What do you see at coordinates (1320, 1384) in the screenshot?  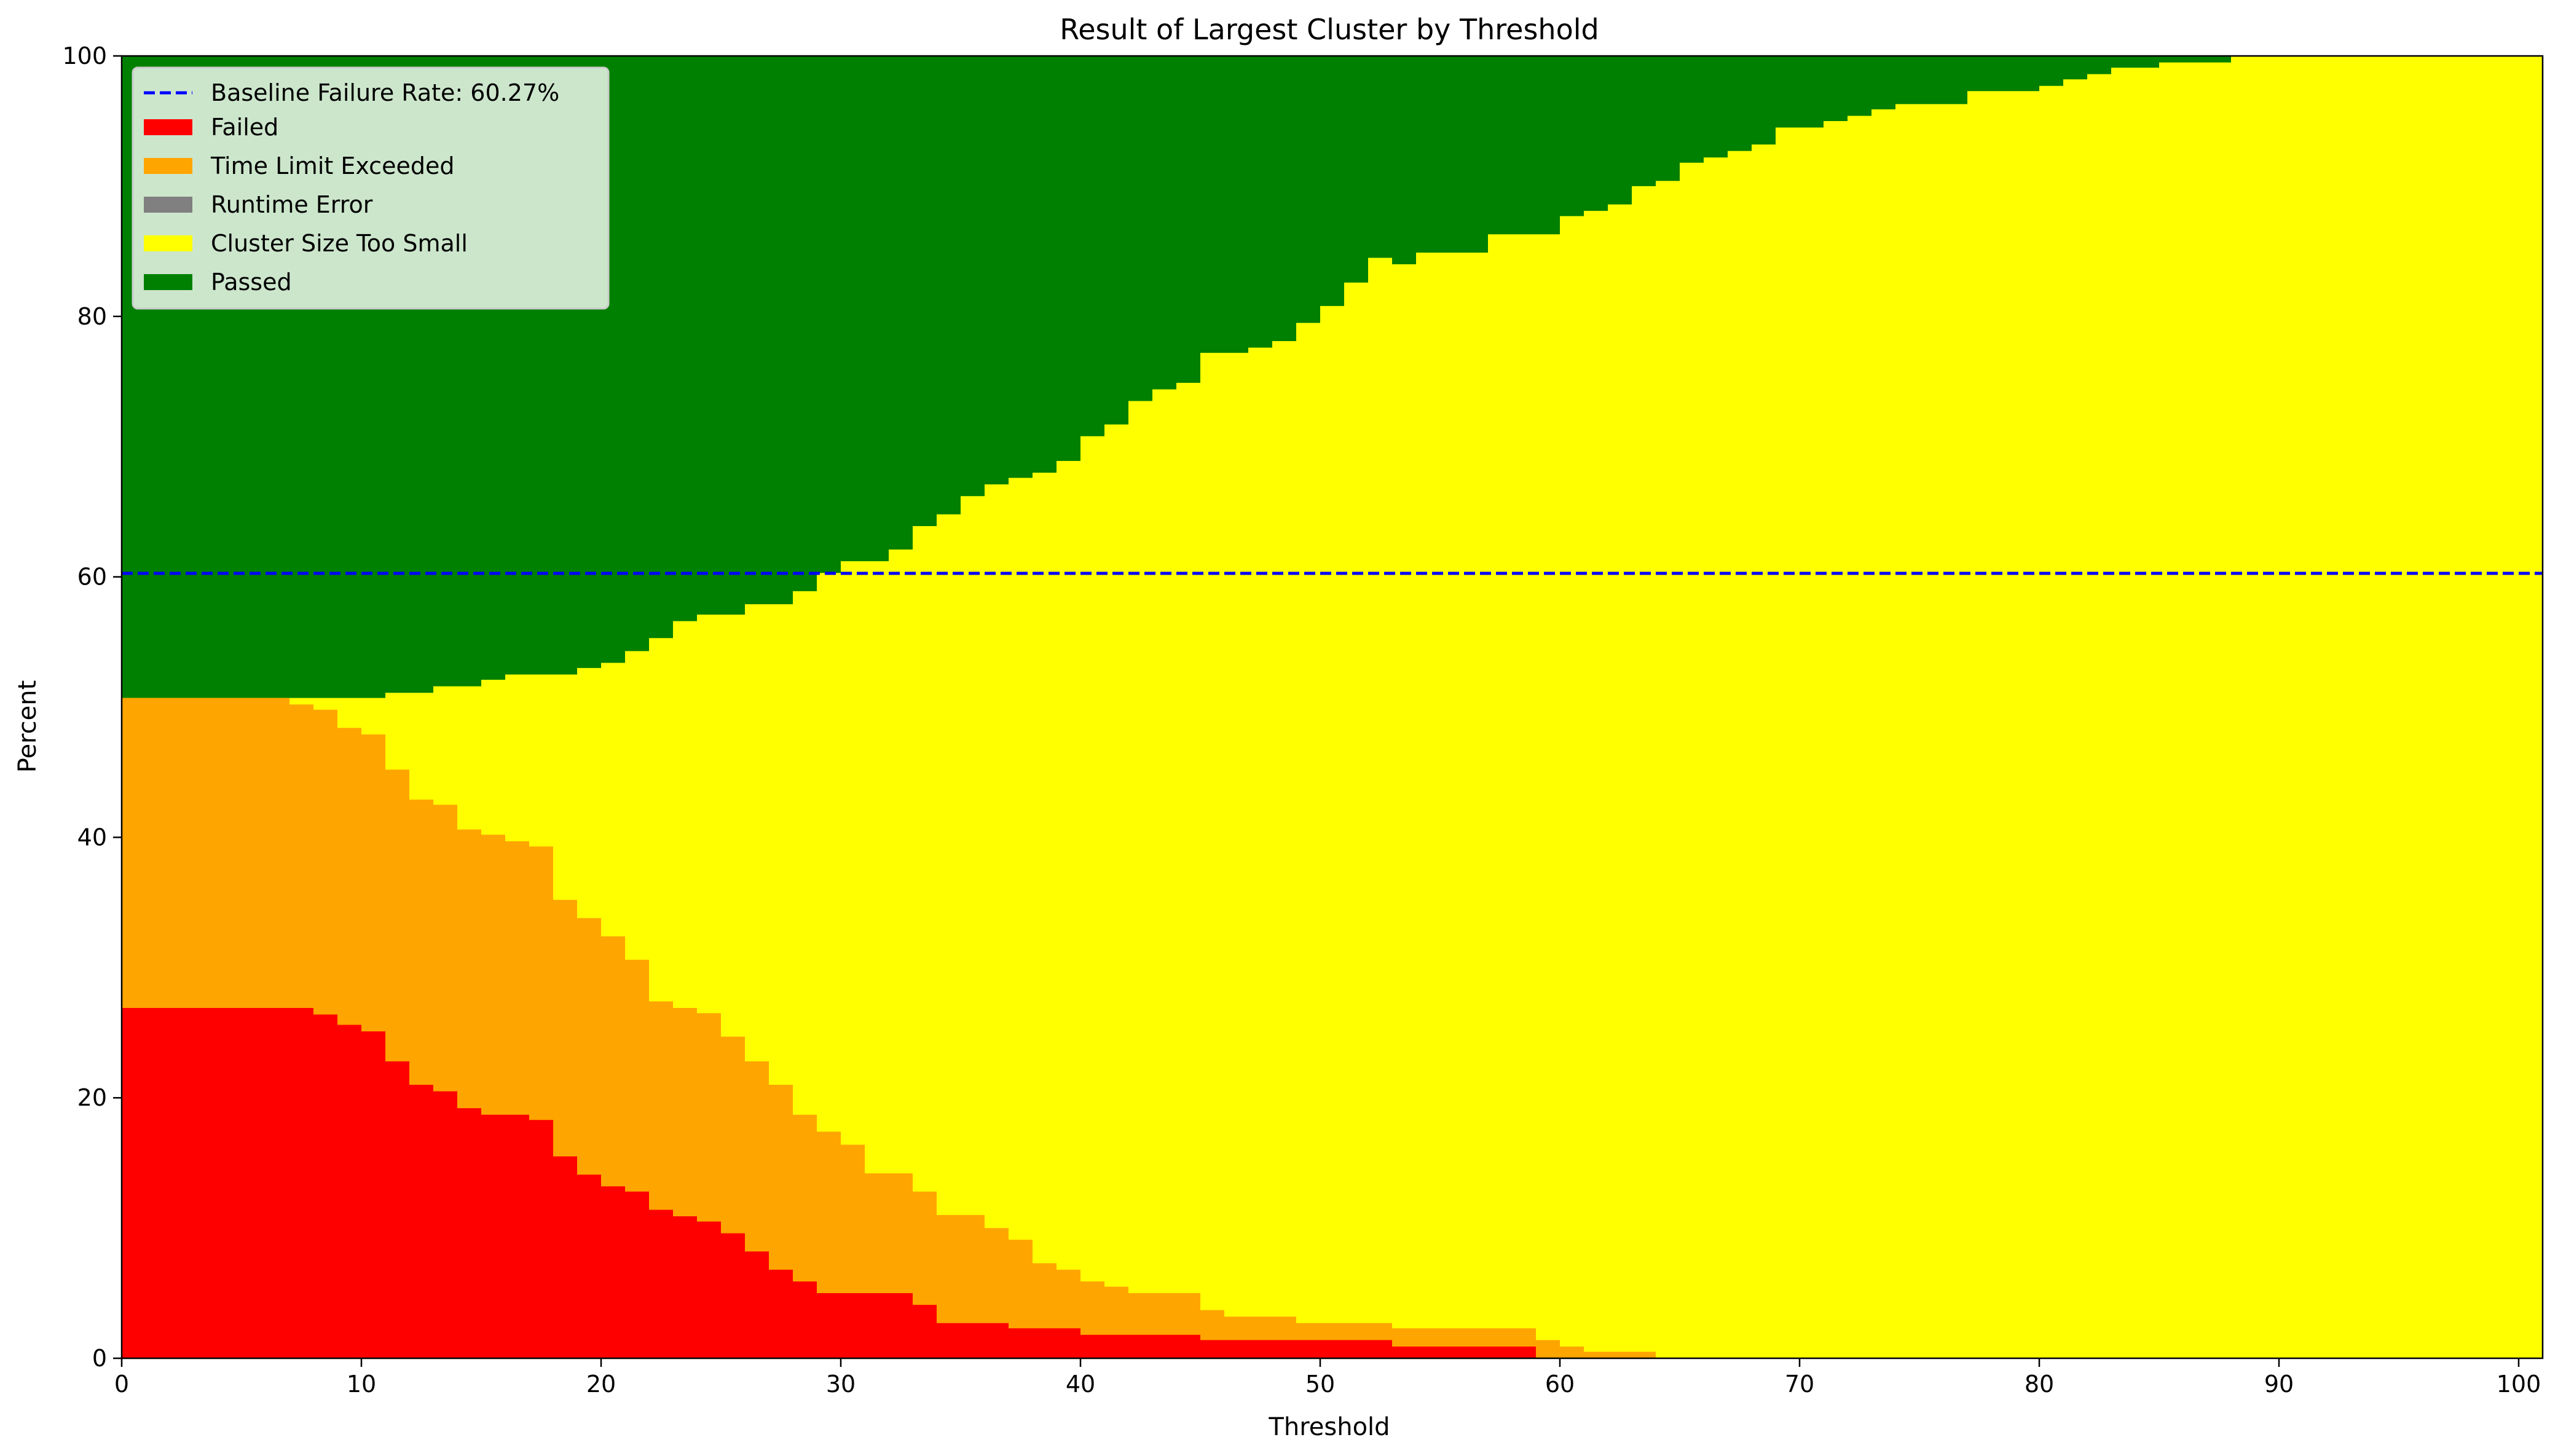 I see `x-tick-label: 50` at bounding box center [1320, 1384].